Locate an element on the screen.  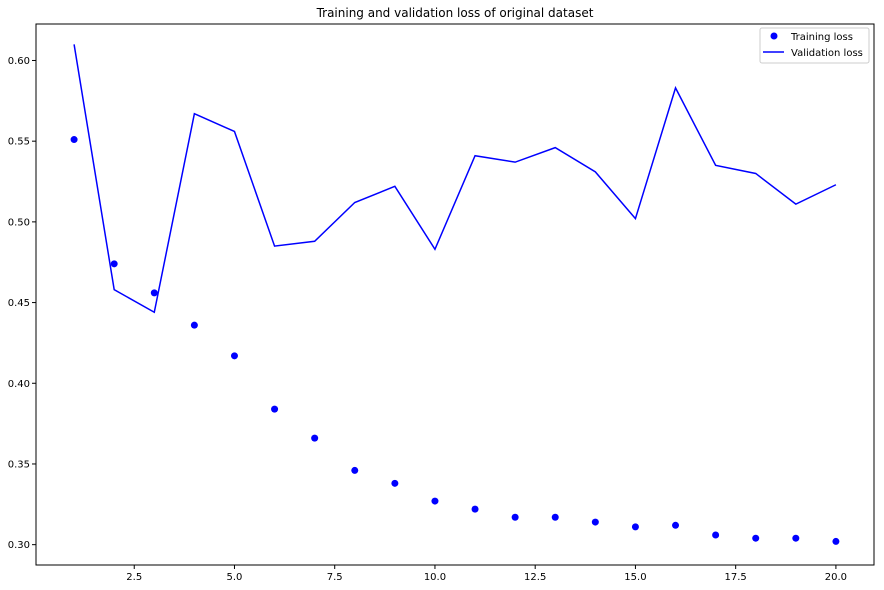
x-tick-label: 10.0 is located at coordinates (435, 577).